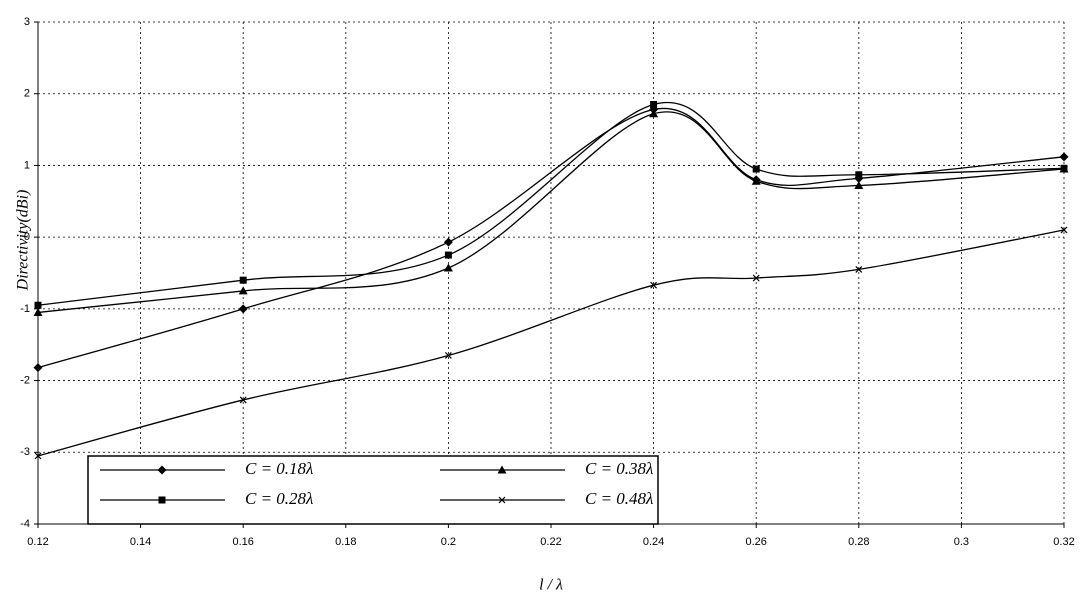 The width and height of the screenshot is (1084, 596). What do you see at coordinates (140, 542) in the screenshot?
I see `x-tick-label: 0.14` at bounding box center [140, 542].